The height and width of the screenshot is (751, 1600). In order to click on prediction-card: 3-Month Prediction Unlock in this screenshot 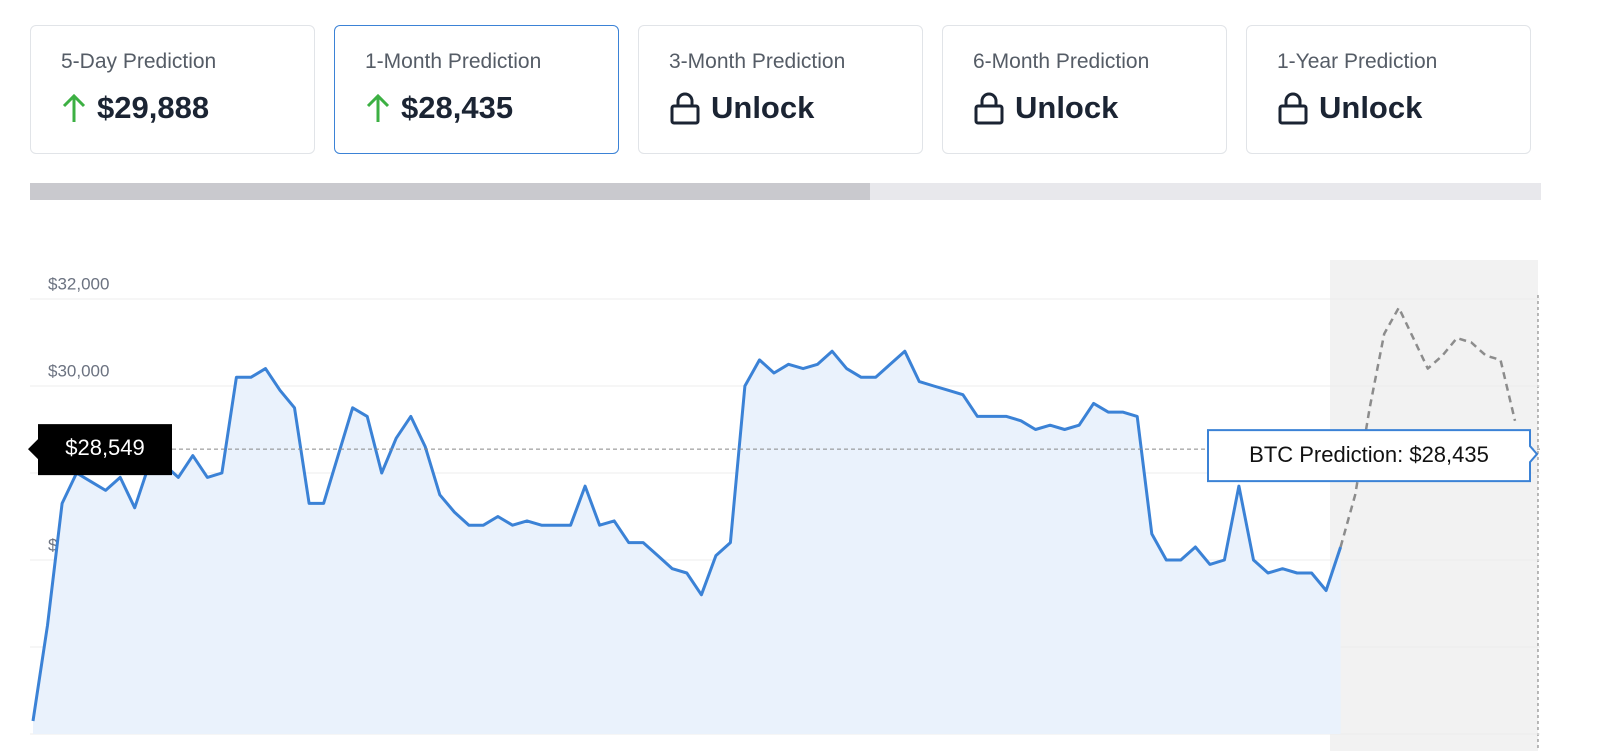, I will do `click(780, 89)`.